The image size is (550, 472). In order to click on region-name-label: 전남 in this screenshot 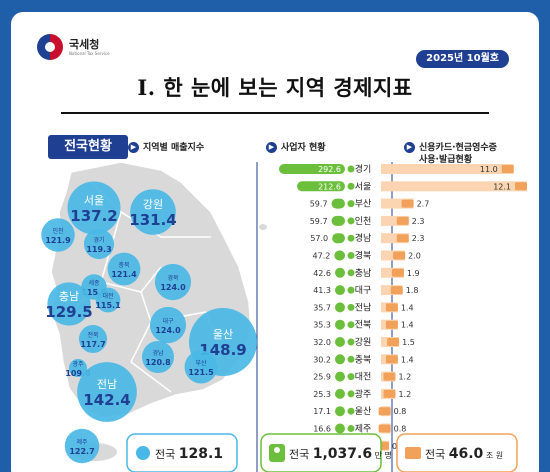, I will do `click(107, 384)`.